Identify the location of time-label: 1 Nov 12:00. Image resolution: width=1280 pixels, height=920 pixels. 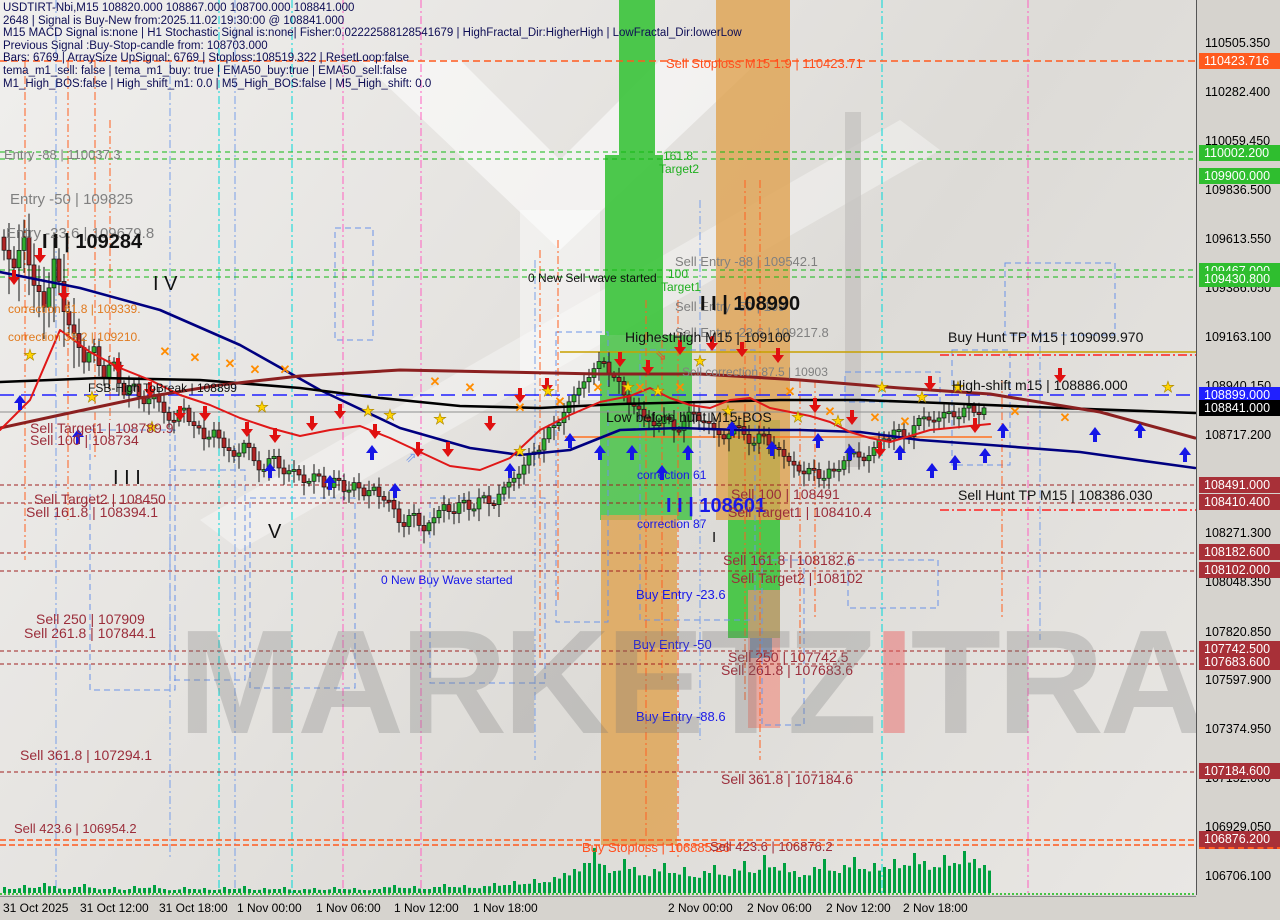
(426, 908).